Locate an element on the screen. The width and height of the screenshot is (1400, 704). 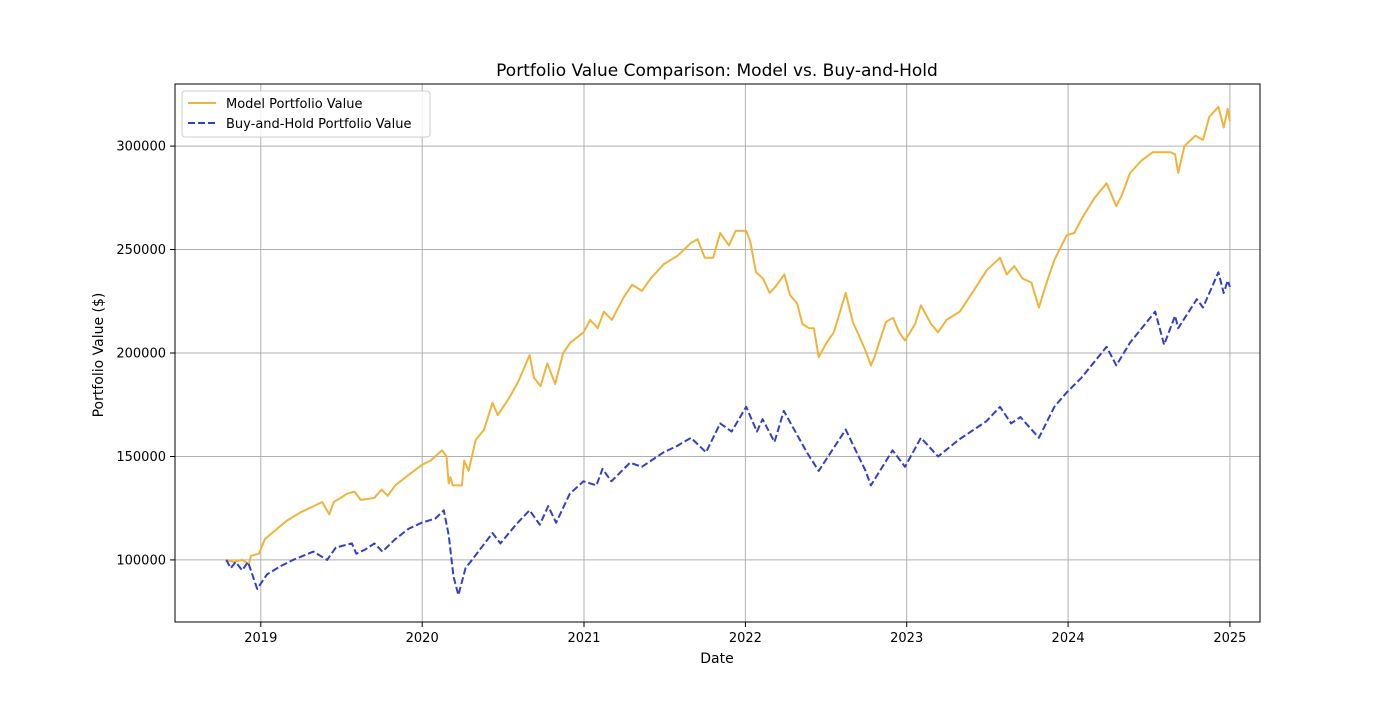
x-axis: 2019 2020 2021 2022 2023 2024 2025 is located at coordinates (745, 634).